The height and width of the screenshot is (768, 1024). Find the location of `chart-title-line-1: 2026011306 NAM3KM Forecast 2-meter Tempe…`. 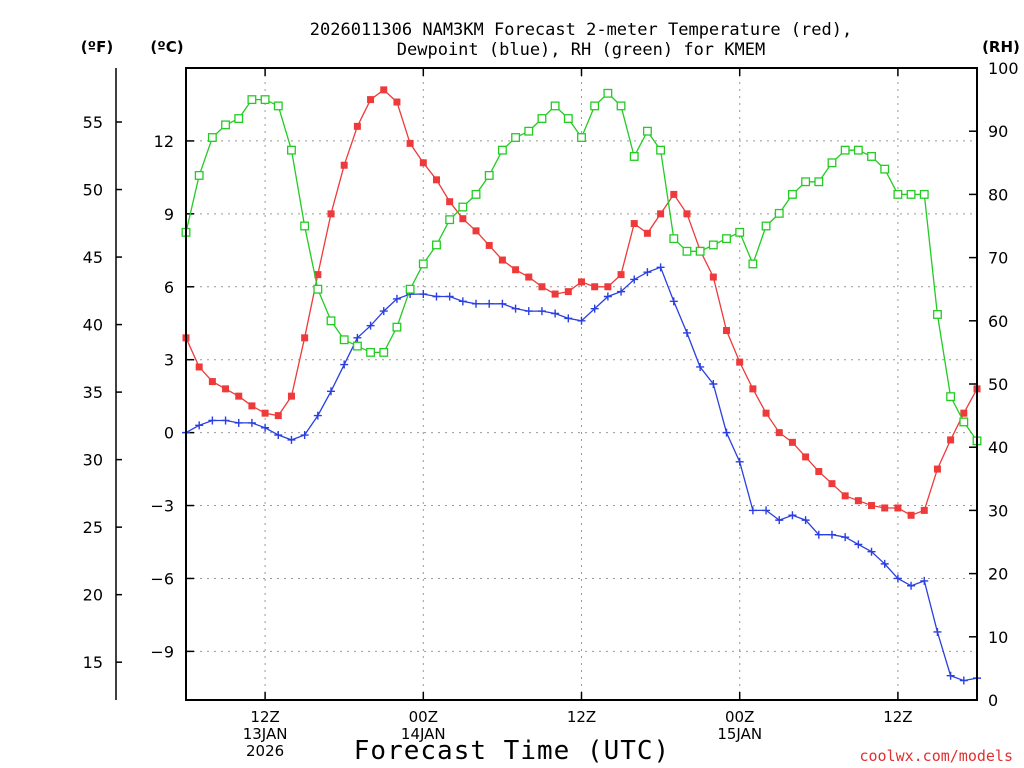

chart-title-line-1: 2026011306 NAM3KM Forecast 2-meter Tempe… is located at coordinates (581, 30).